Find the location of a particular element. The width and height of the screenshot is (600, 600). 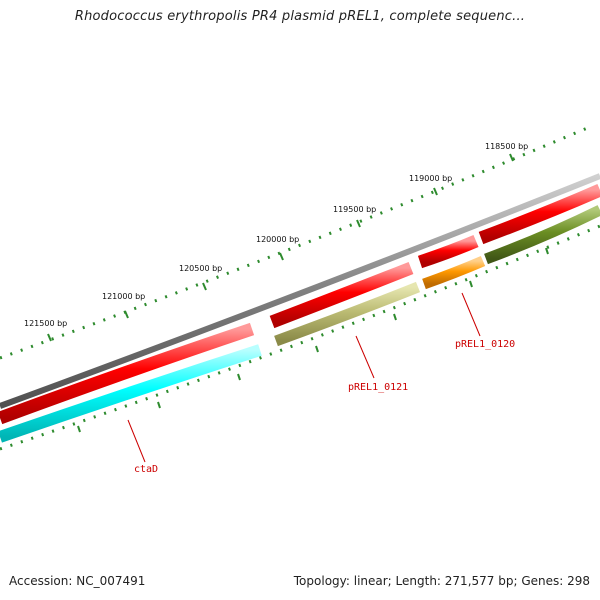

gene-label-ctaD: ctaD is located at coordinates (146, 469).